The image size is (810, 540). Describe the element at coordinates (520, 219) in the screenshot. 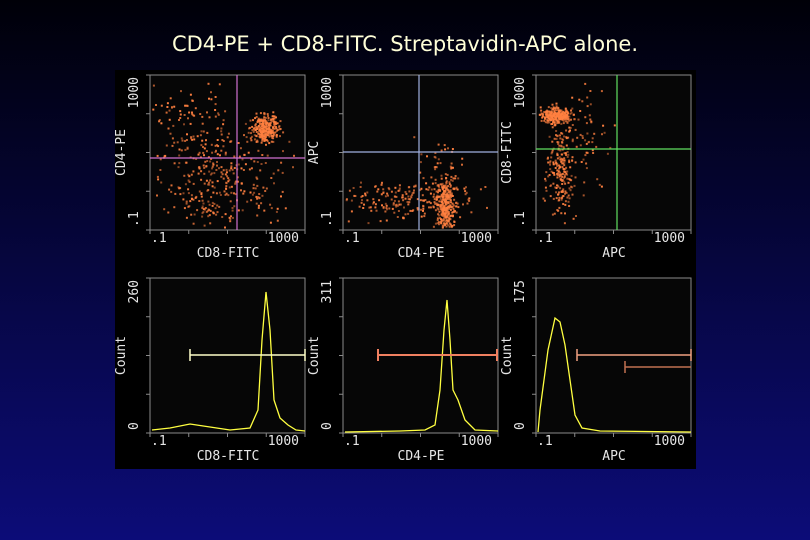

I see `y-tick-label: .1` at that location.